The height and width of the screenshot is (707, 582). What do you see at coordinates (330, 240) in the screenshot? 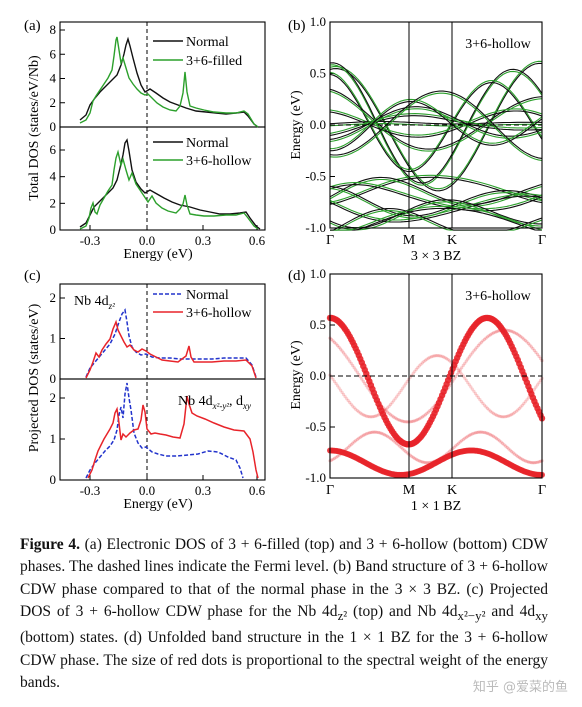
I see `kpoint-label: Γ` at bounding box center [330, 240].